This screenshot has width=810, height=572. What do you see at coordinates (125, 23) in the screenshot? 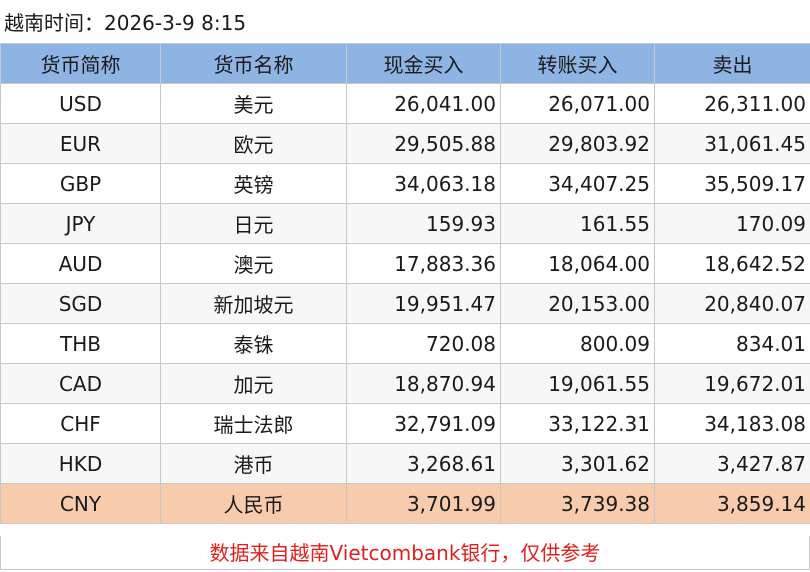
I see `page-title: 越南时间：2026-3-9 8:15` at bounding box center [125, 23].